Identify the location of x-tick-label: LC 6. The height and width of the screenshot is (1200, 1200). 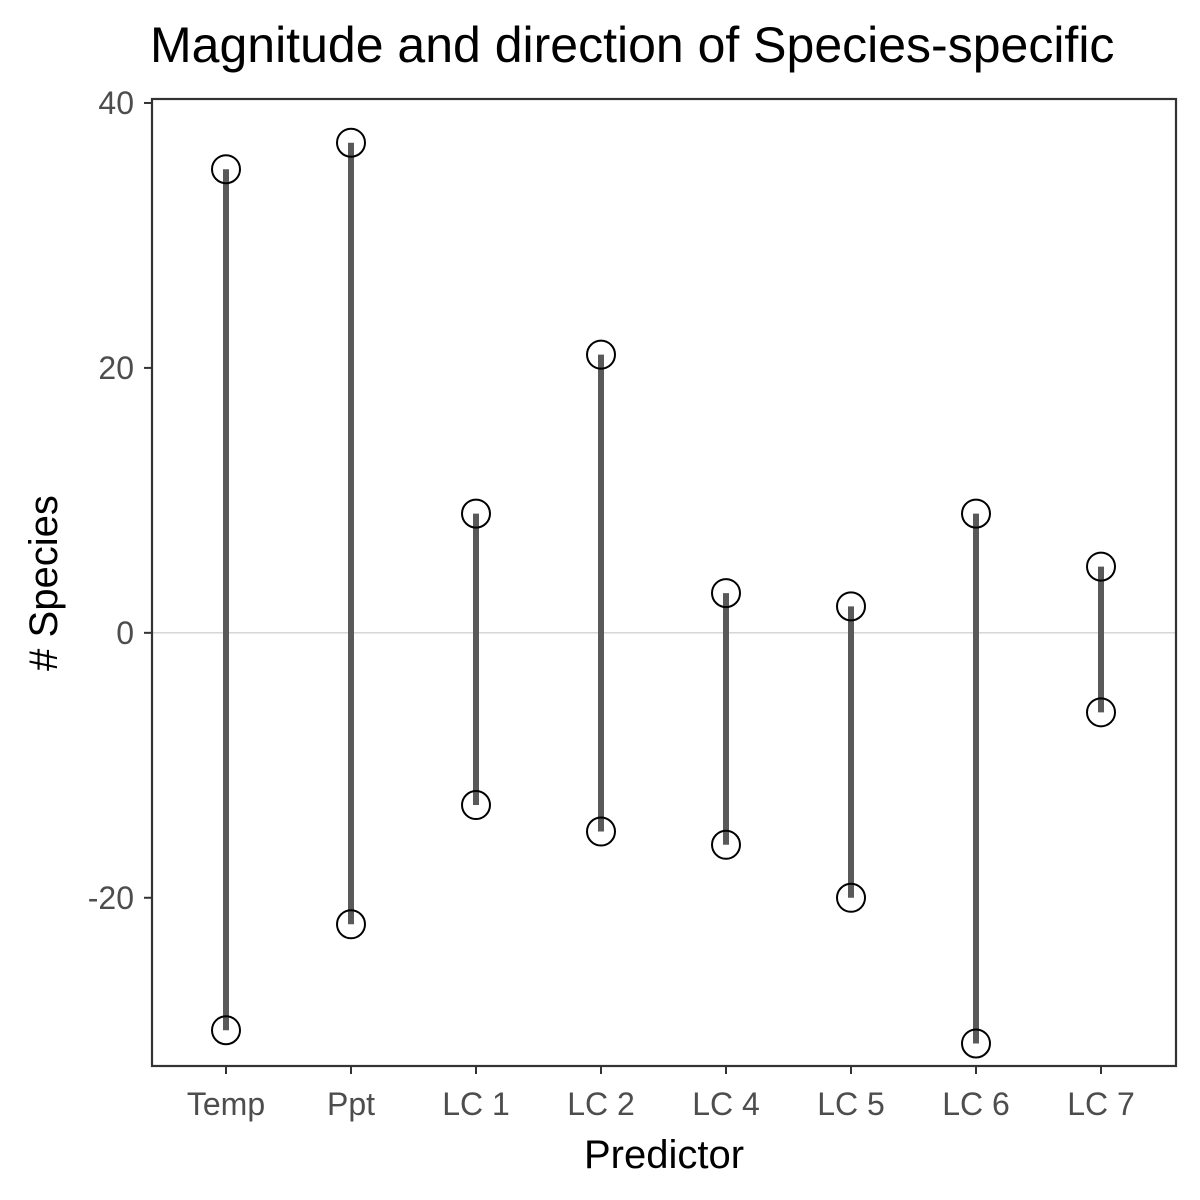
(976, 1104).